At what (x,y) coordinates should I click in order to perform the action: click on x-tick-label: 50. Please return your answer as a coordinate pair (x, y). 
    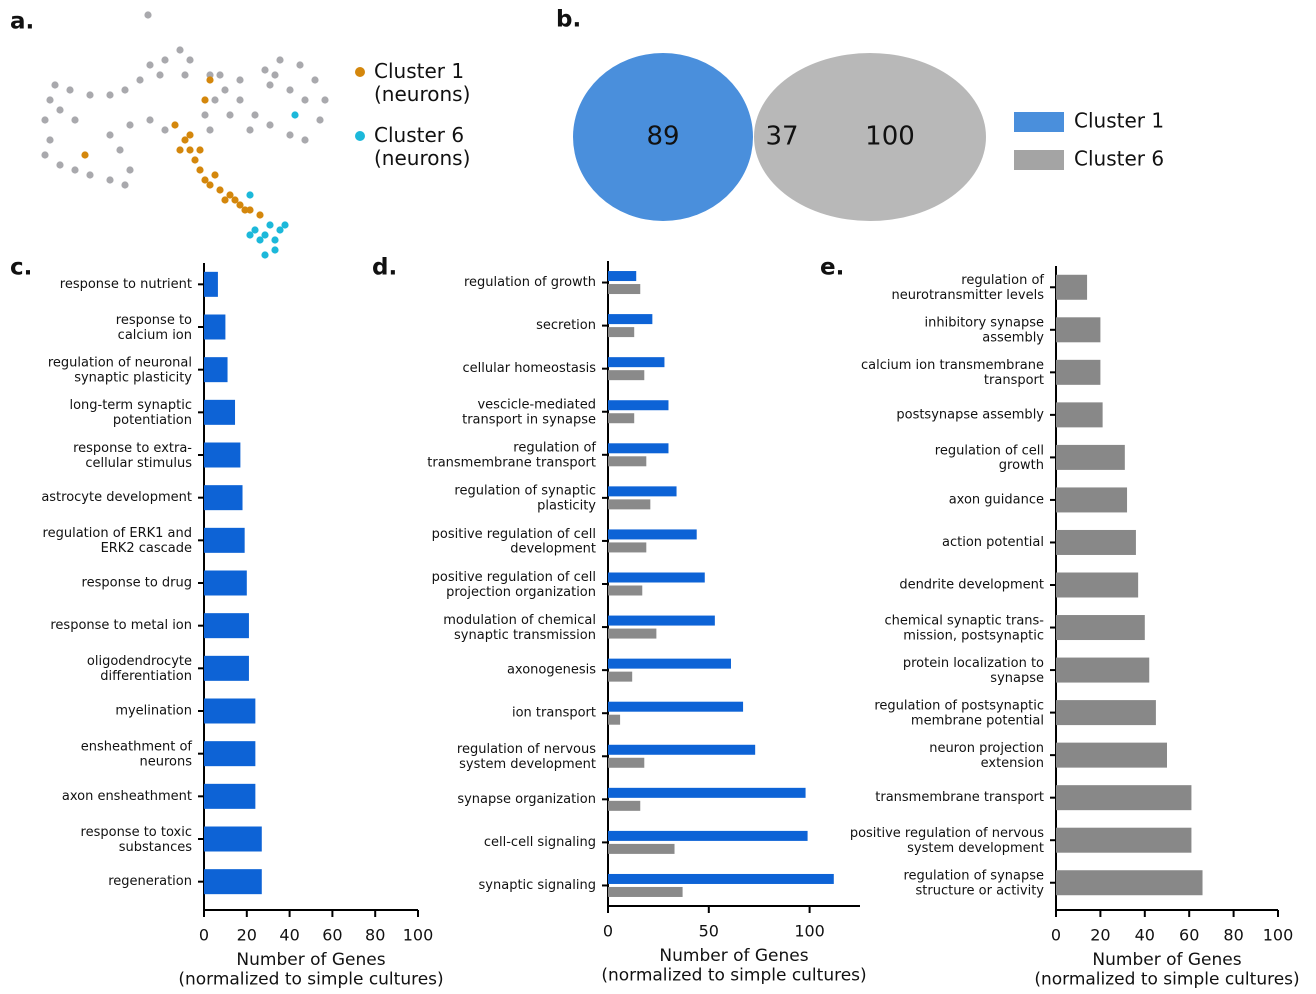
    Looking at the image, I should click on (709, 931).